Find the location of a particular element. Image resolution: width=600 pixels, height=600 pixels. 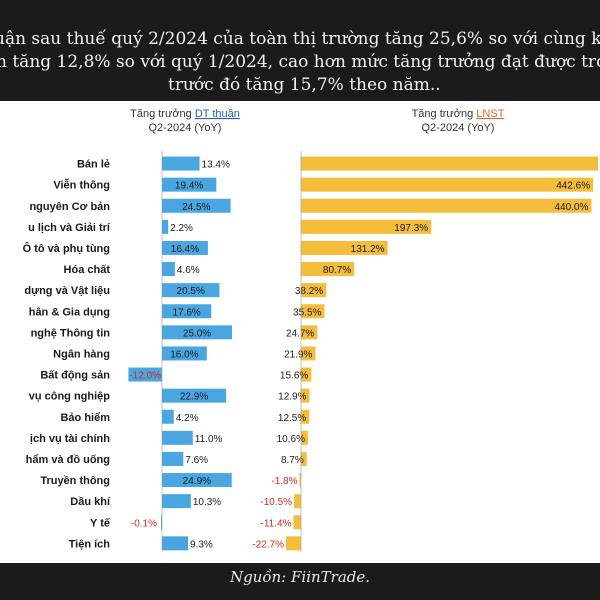

category-label: Bán lẻ is located at coordinates (93, 165).